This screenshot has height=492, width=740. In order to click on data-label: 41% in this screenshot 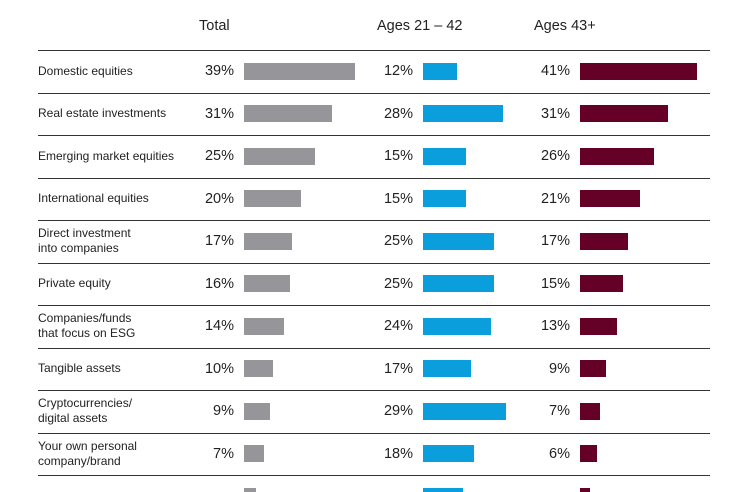, I will do `click(555, 71)`.